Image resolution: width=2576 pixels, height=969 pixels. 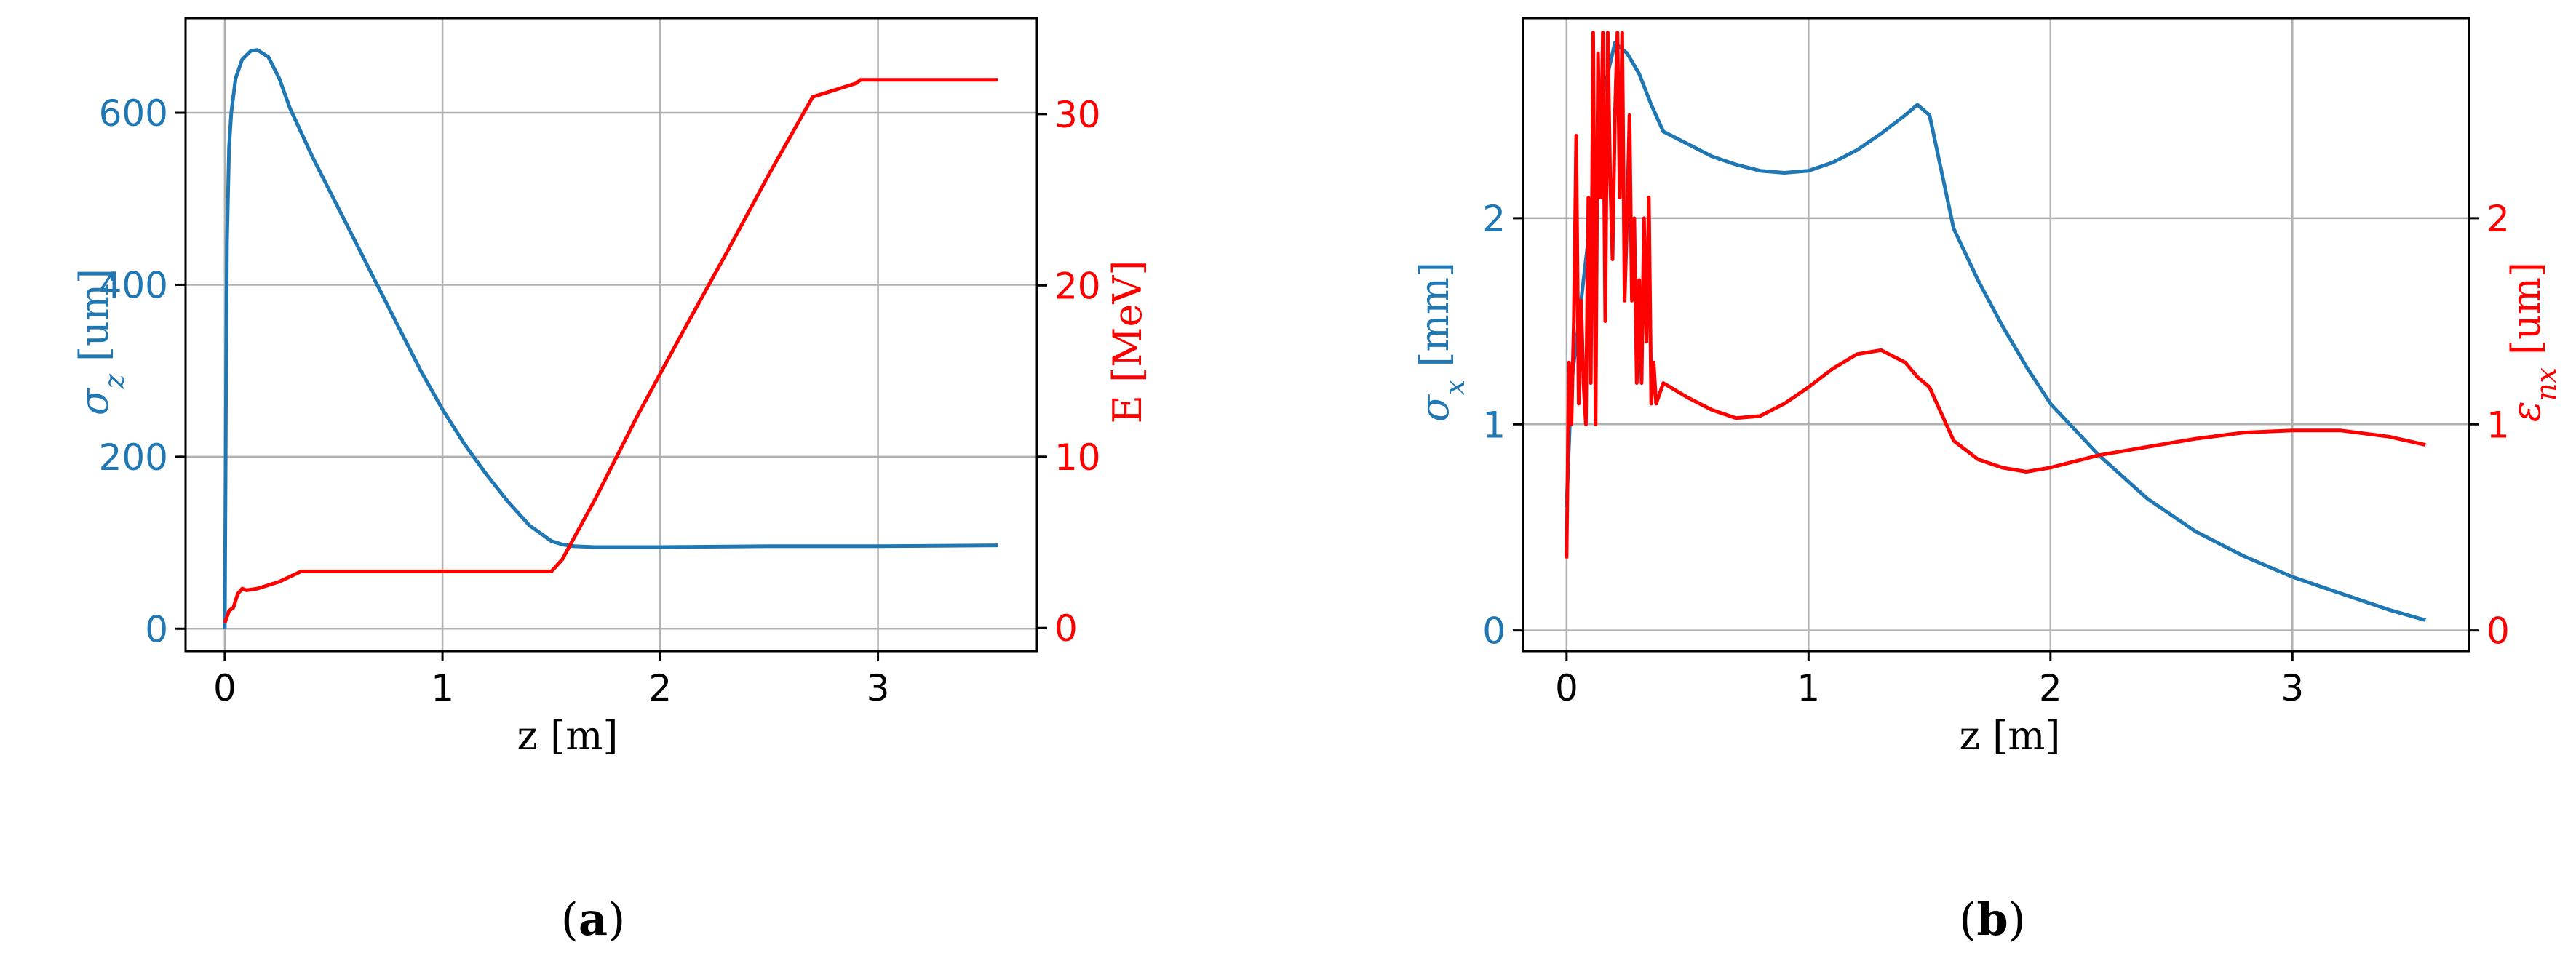 What do you see at coordinates (133, 285) in the screenshot?
I see `chart-a-y-tick-label-left: 400` at bounding box center [133, 285].